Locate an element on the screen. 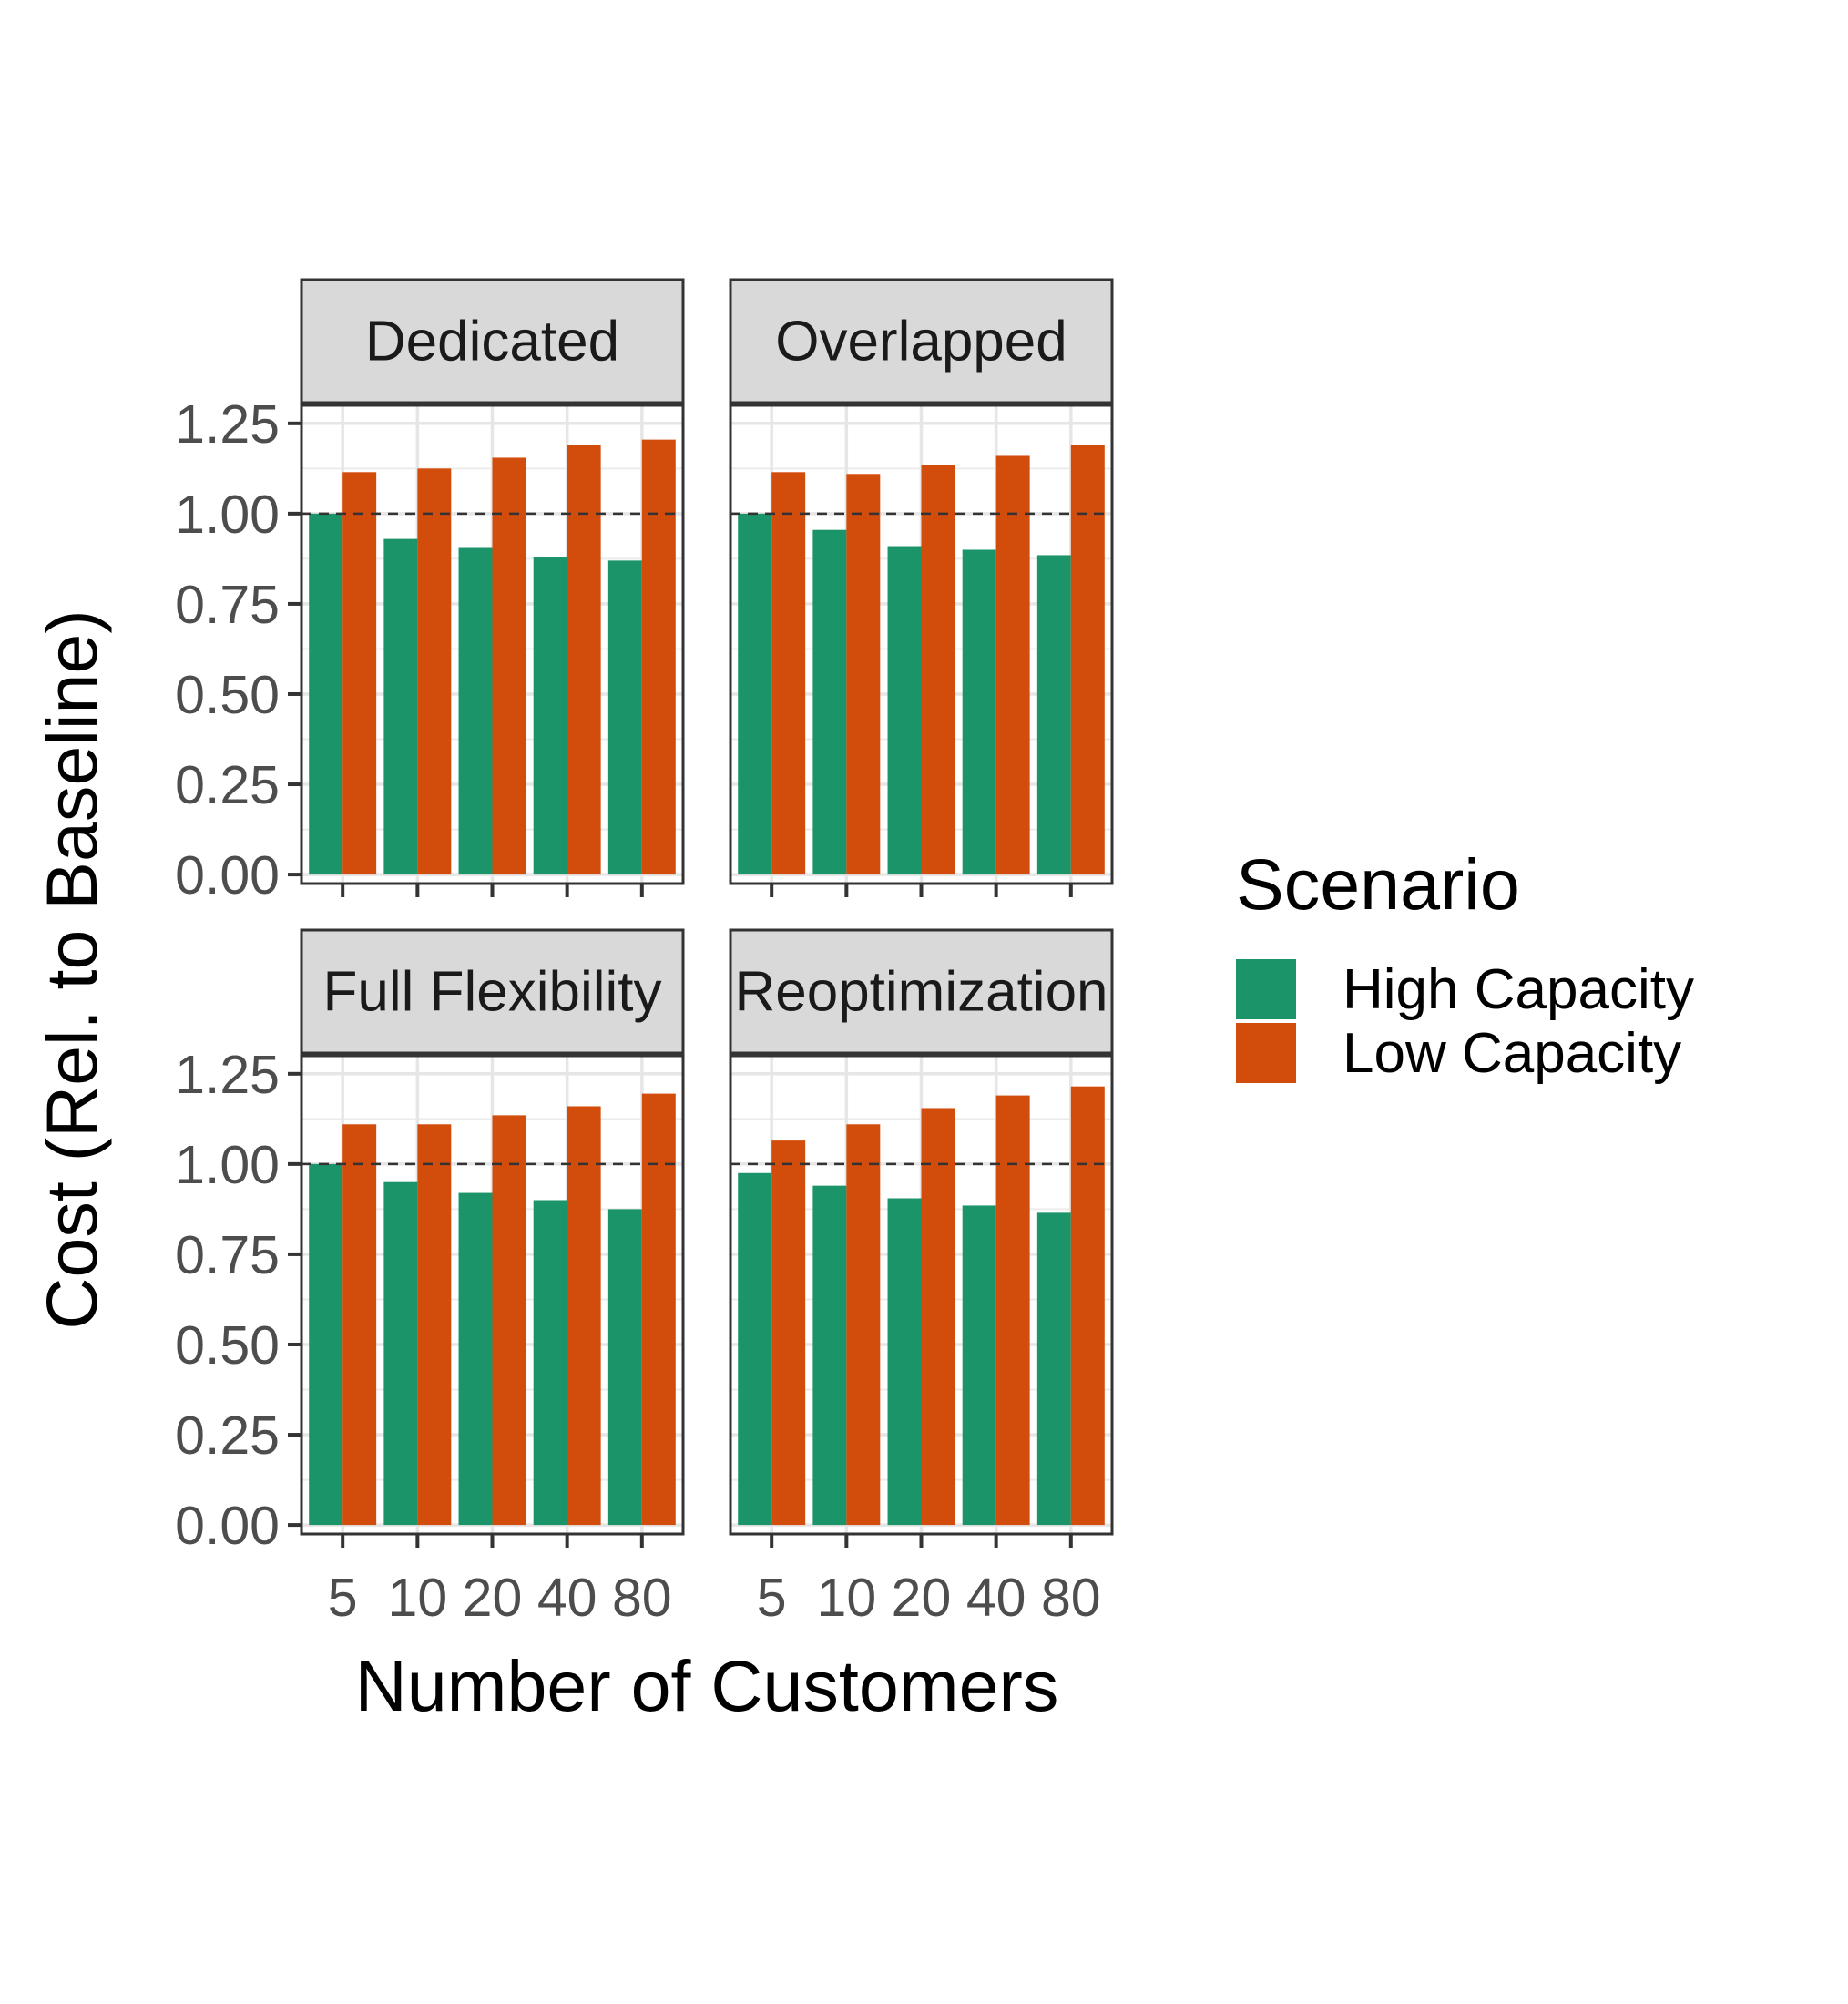 The image size is (1848, 2004). panel-full-flexibility: Full Flexibility 0.00 0.25 0.50 0.75 1.00 1.25 is located at coordinates (430, 1242).